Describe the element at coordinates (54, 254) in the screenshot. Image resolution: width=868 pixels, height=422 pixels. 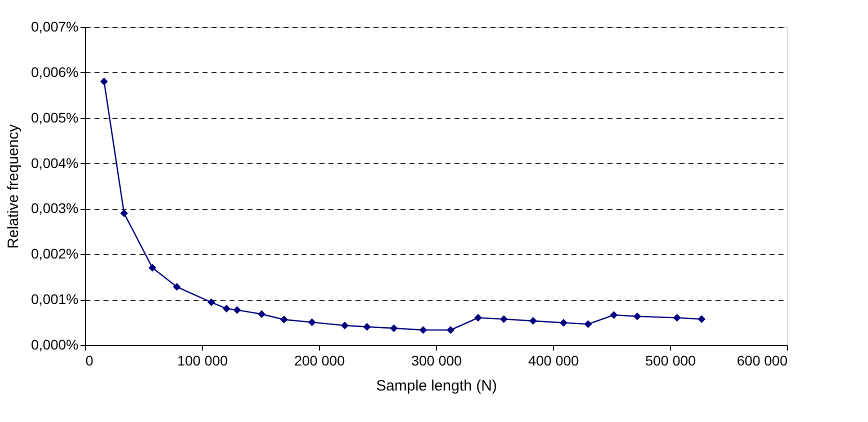
I see `y-tick-label: 0,002%` at that location.